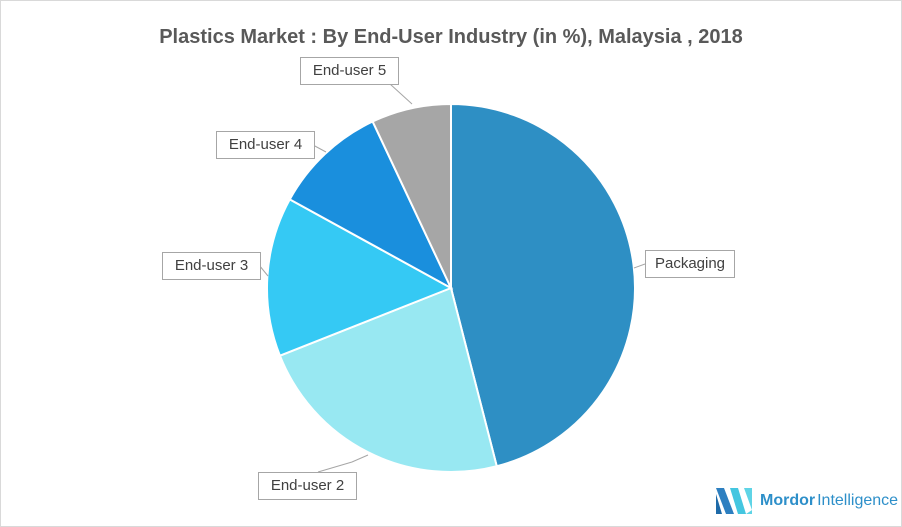 Image resolution: width=902 pixels, height=527 pixels. Describe the element at coordinates (858, 500) in the screenshot. I see `logo-text-light: Intelligence` at that location.